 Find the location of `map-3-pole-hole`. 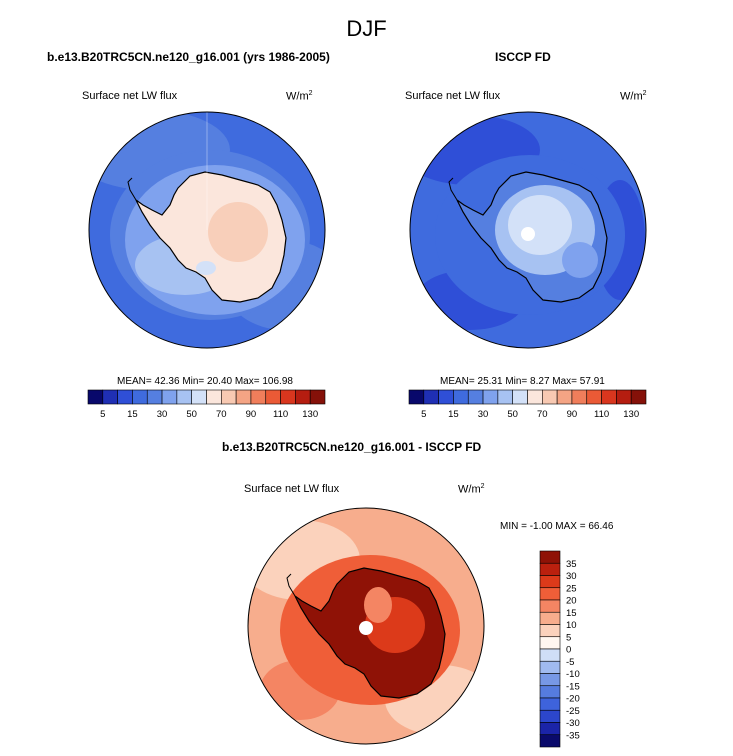

map-3-pole-hole is located at coordinates (366, 628).